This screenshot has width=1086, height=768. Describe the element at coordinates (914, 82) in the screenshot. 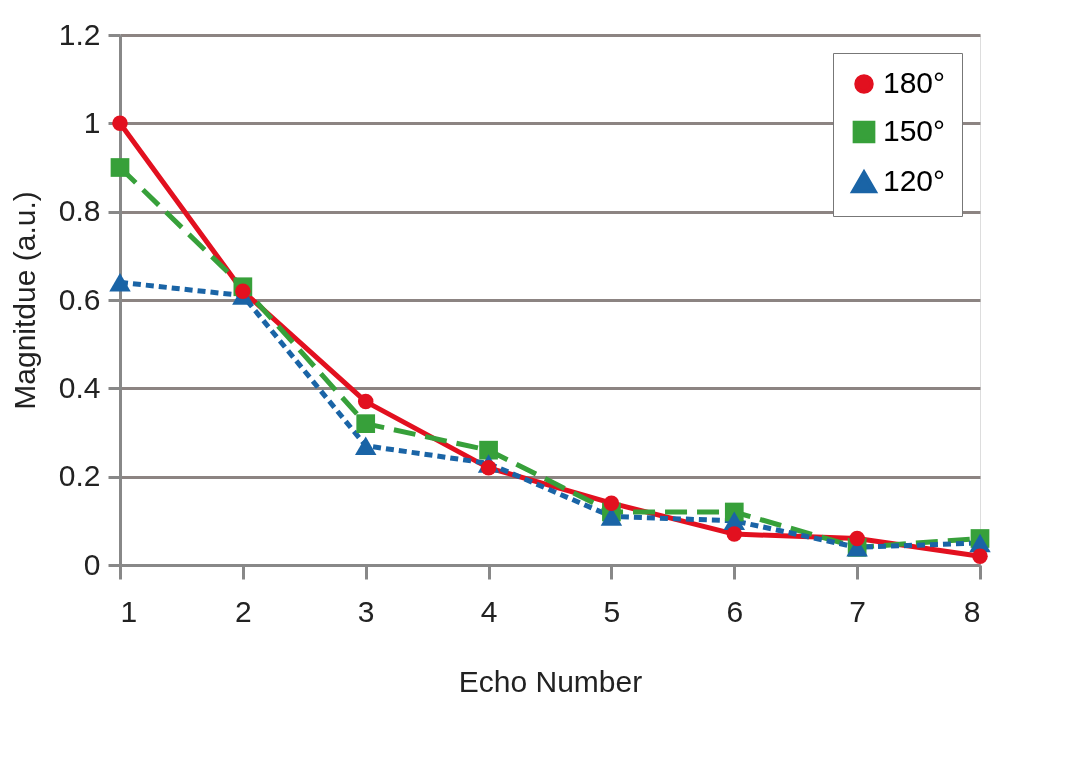

I see `legend-label: 180°` at that location.